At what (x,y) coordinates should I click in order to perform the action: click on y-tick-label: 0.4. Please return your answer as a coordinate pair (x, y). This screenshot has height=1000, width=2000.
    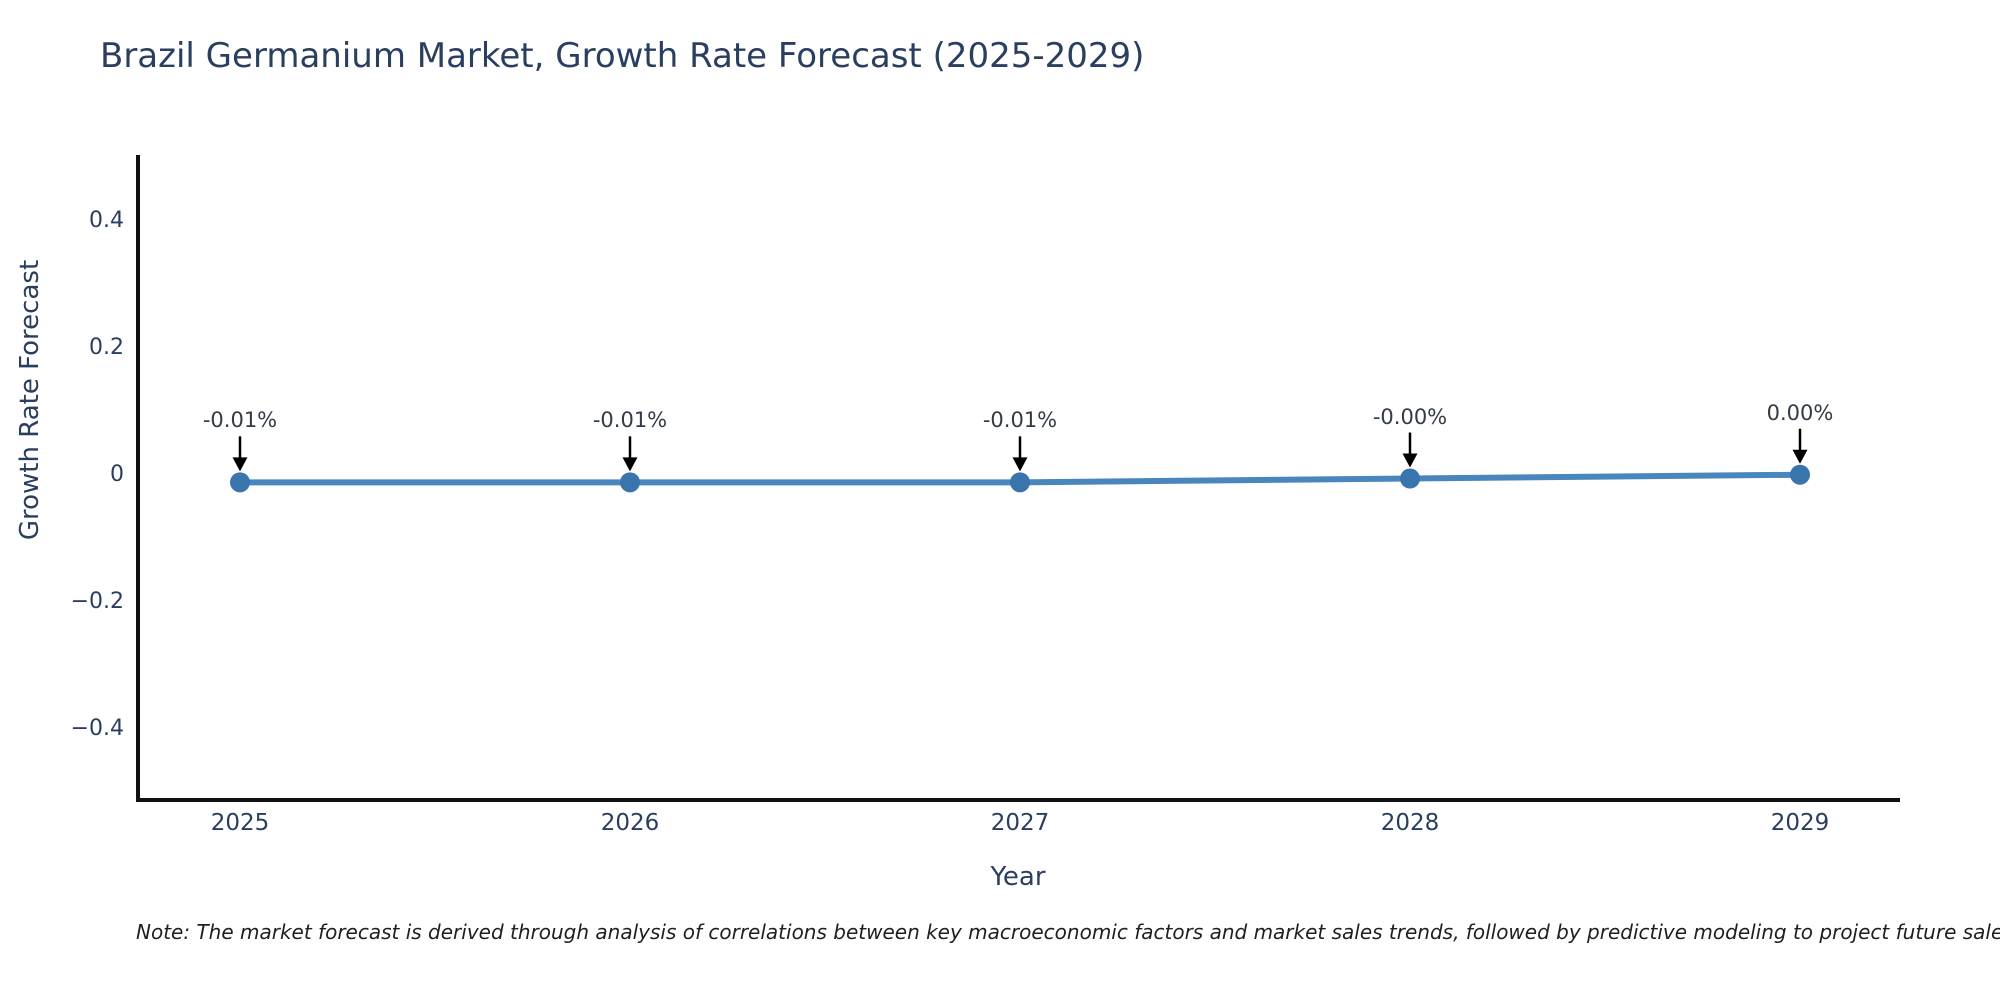
    Looking at the image, I should click on (106, 220).